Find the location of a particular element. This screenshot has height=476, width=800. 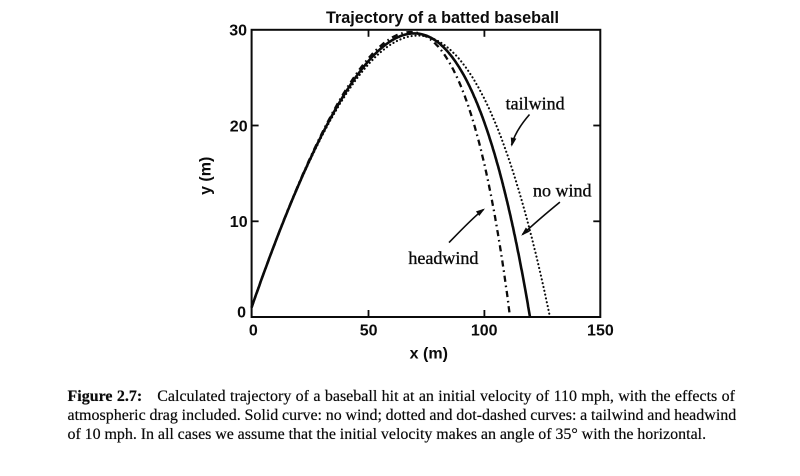

svg-text: 20 is located at coordinates (239, 127).